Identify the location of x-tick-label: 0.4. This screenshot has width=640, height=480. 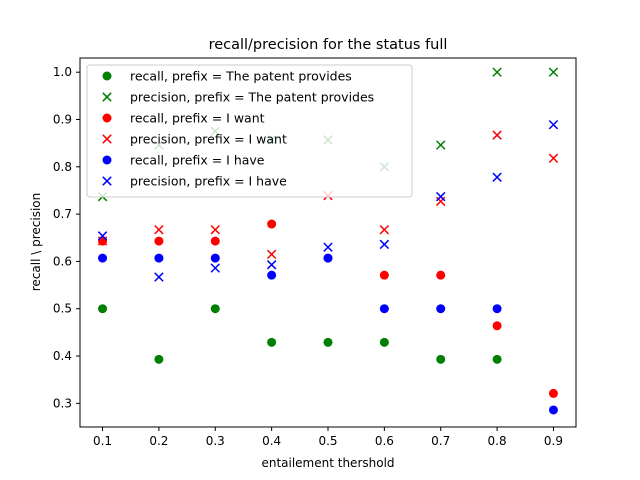
(271, 441).